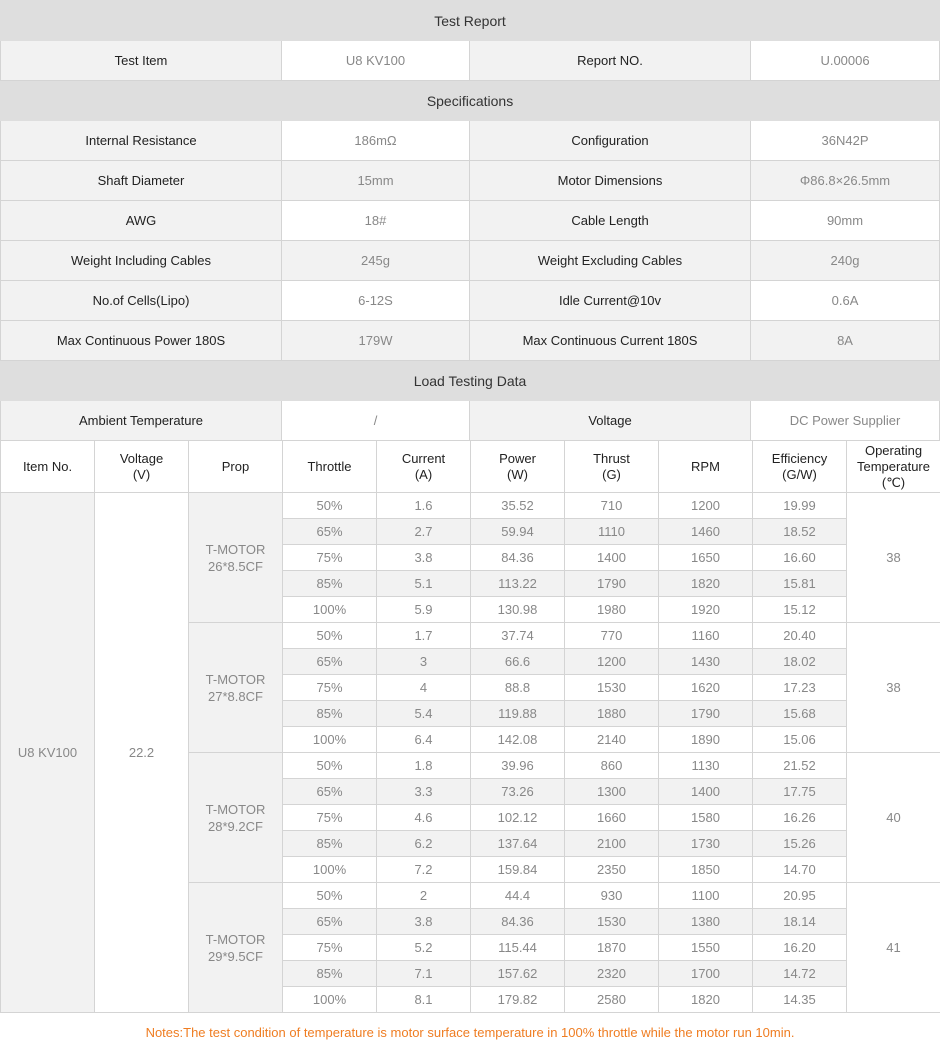 The height and width of the screenshot is (1053, 940). What do you see at coordinates (705, 661) in the screenshot?
I see `data-cell: 1430` at bounding box center [705, 661].